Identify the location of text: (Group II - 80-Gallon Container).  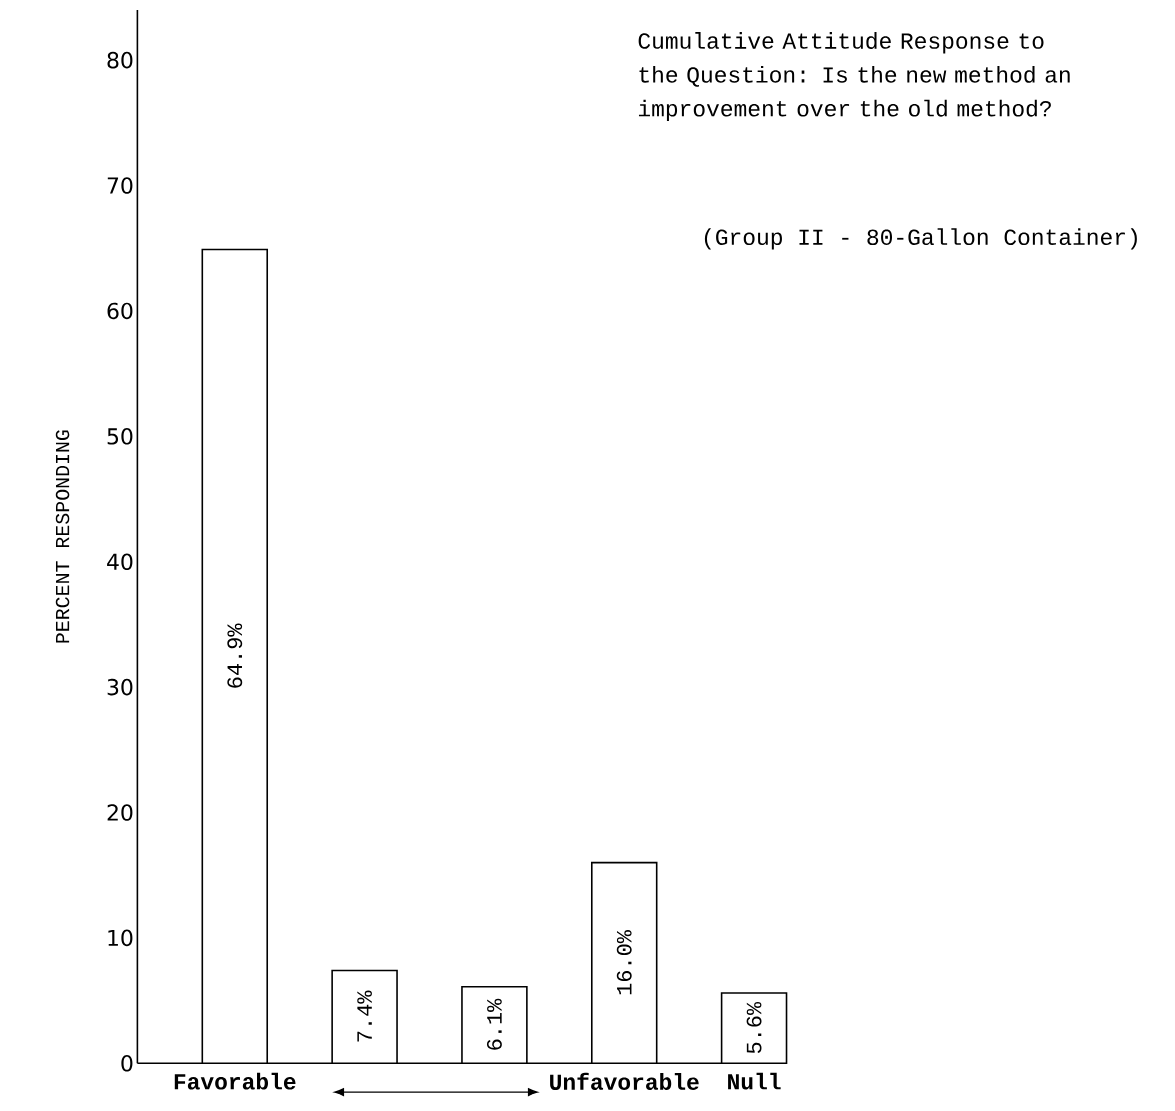
(920, 239).